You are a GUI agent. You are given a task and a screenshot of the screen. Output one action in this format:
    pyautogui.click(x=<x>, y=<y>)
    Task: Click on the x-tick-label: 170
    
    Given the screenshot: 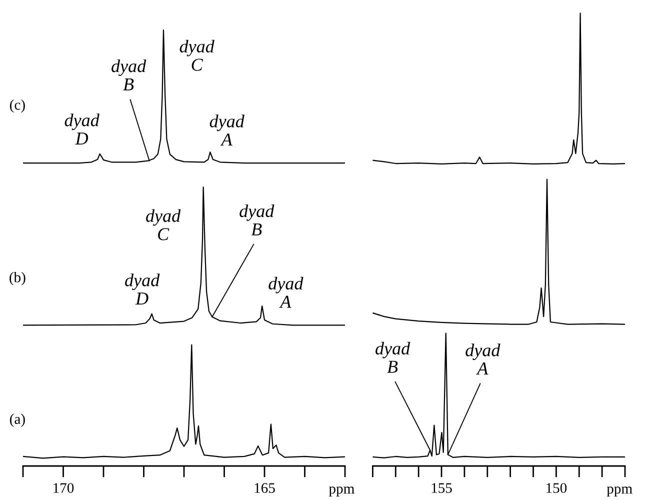 What is the action you would take?
    pyautogui.click(x=64, y=488)
    